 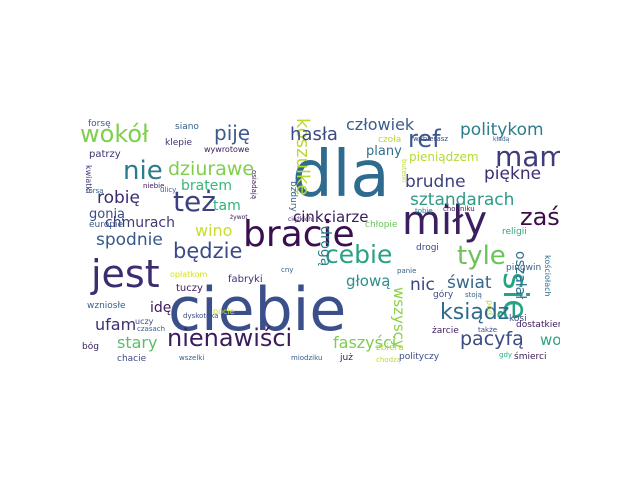 What do you see at coordinates (435, 182) in the screenshot?
I see `word-brudne: brudne` at bounding box center [435, 182].